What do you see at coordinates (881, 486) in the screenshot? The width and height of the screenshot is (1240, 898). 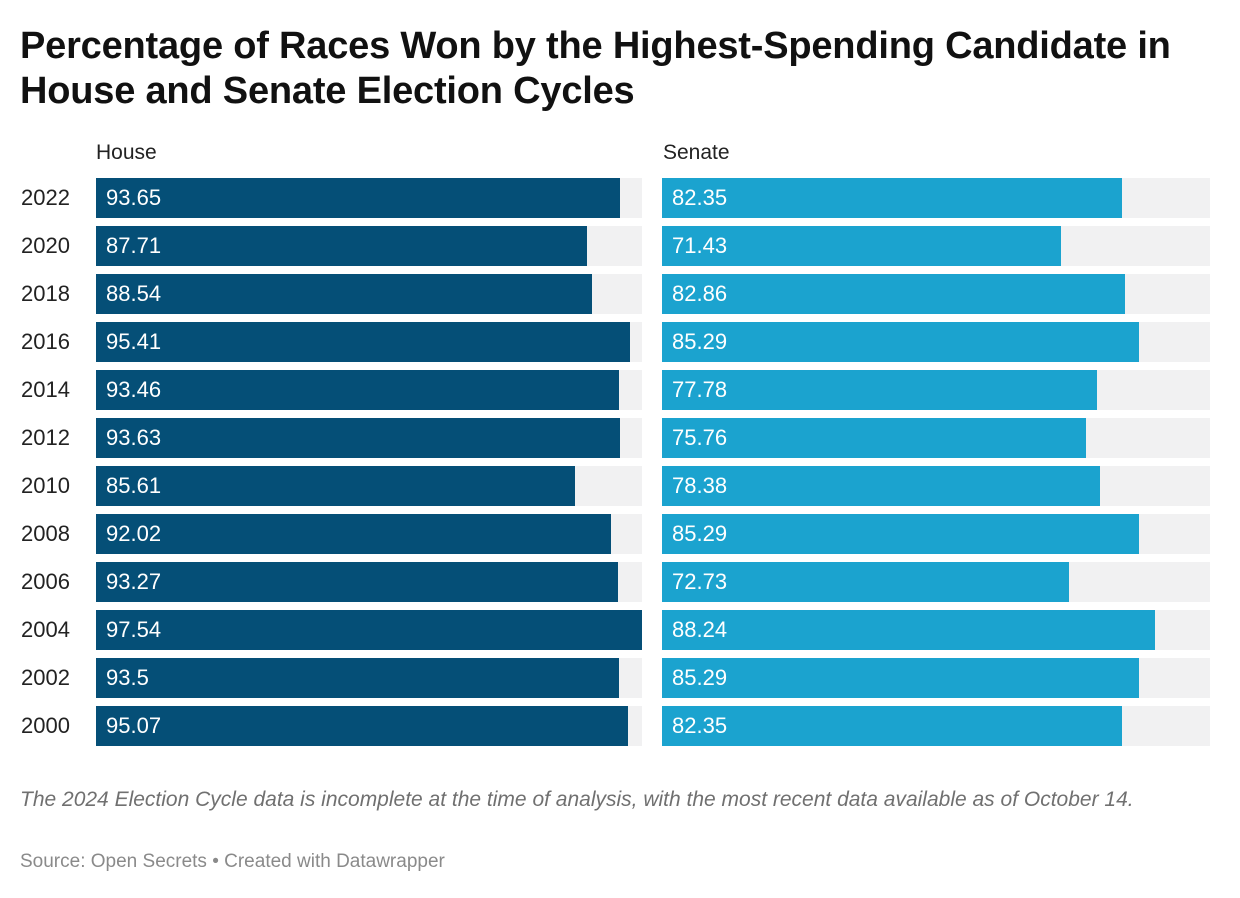 I see `senate-bar-2010: 78.38` at bounding box center [881, 486].